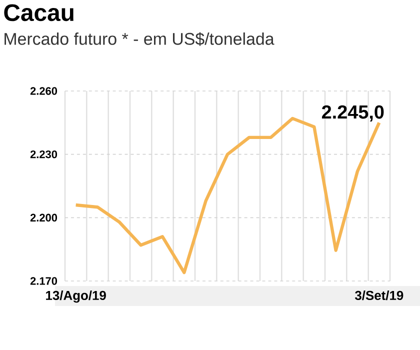 The height and width of the screenshot is (350, 420). What do you see at coordinates (44, 281) in the screenshot?
I see `y-tick-label: 2.170` at bounding box center [44, 281].